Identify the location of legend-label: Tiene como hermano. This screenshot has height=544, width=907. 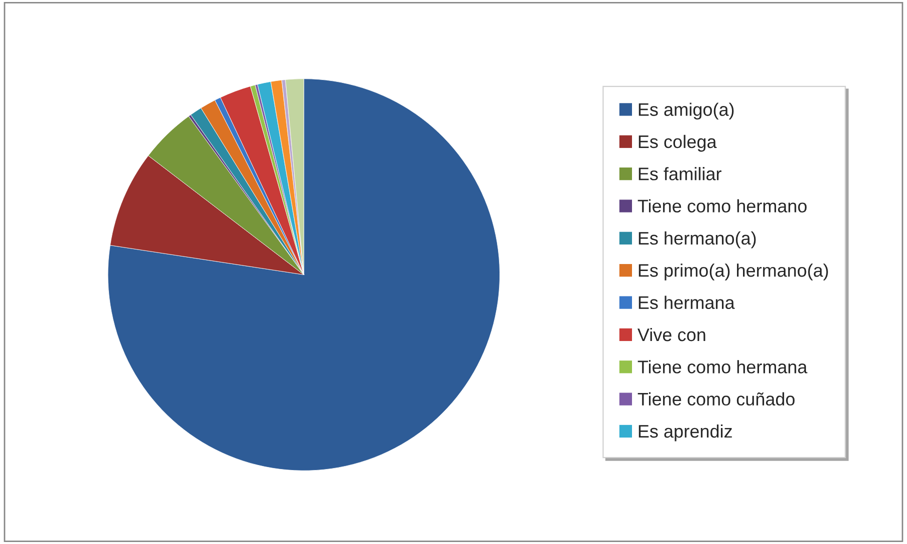
(722, 205).